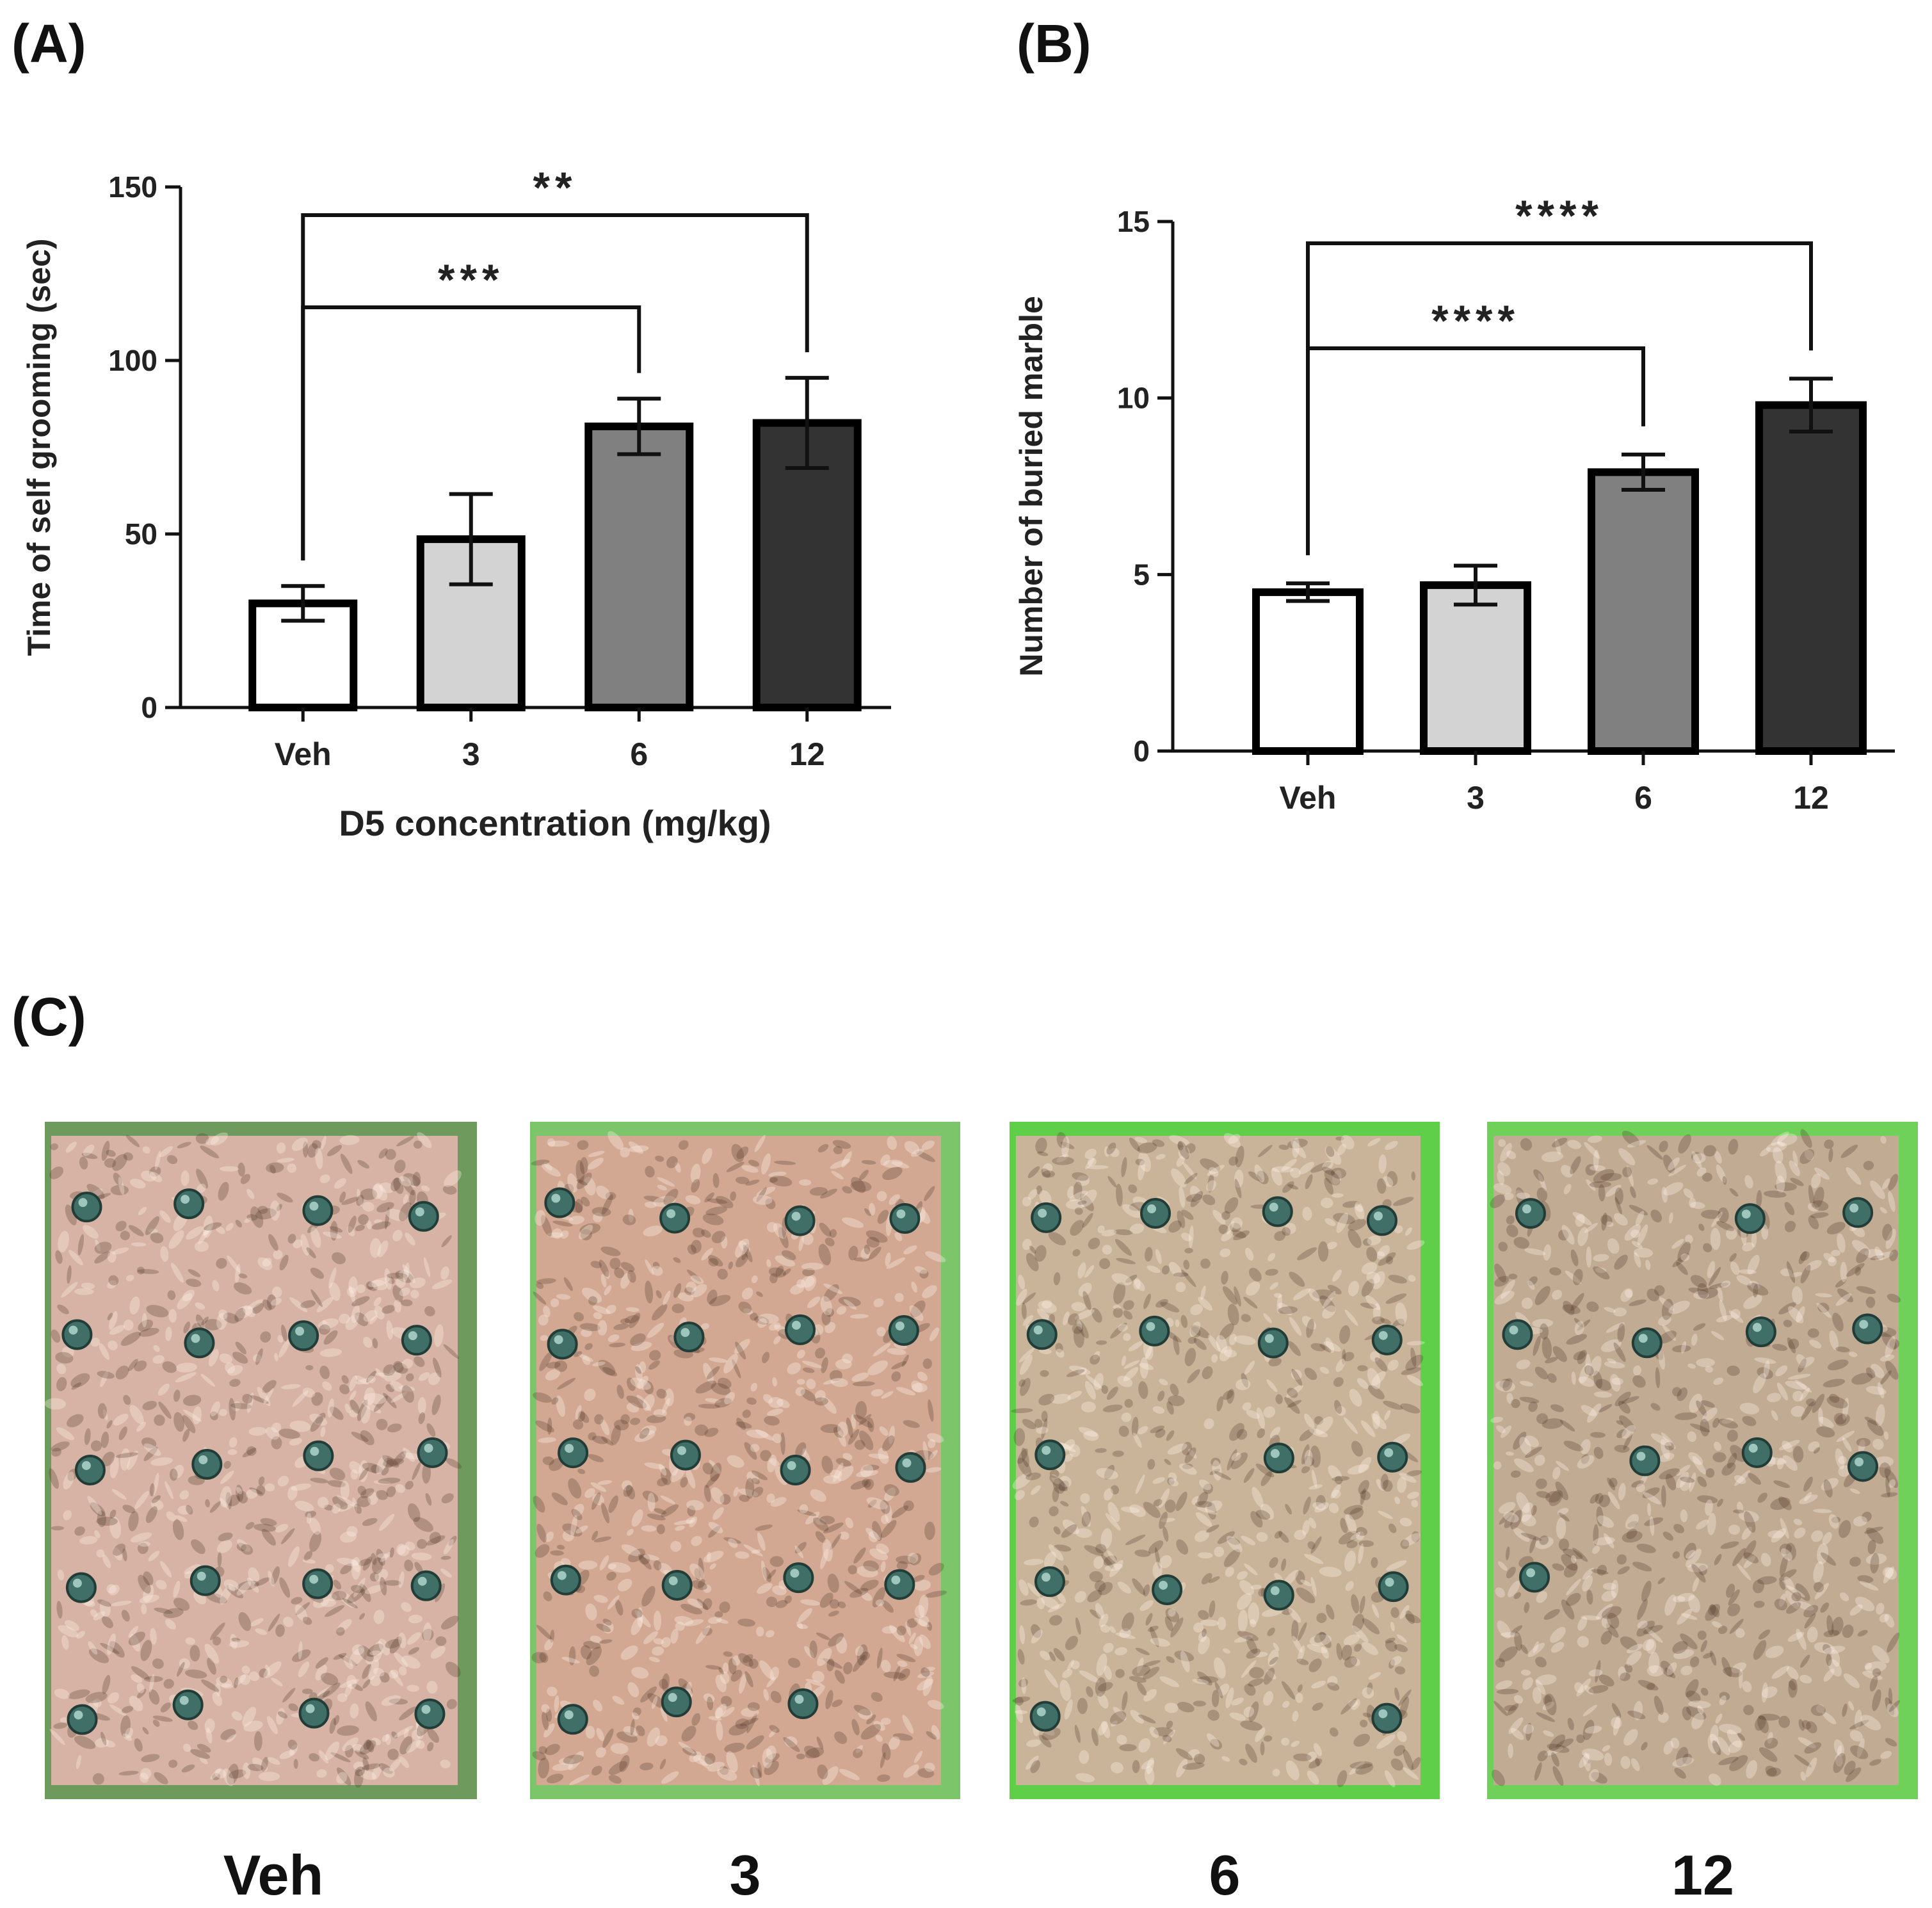 This screenshot has height=1908, width=1932. What do you see at coordinates (303, 754) in the screenshot?
I see `x-tick-label: Veh` at bounding box center [303, 754].